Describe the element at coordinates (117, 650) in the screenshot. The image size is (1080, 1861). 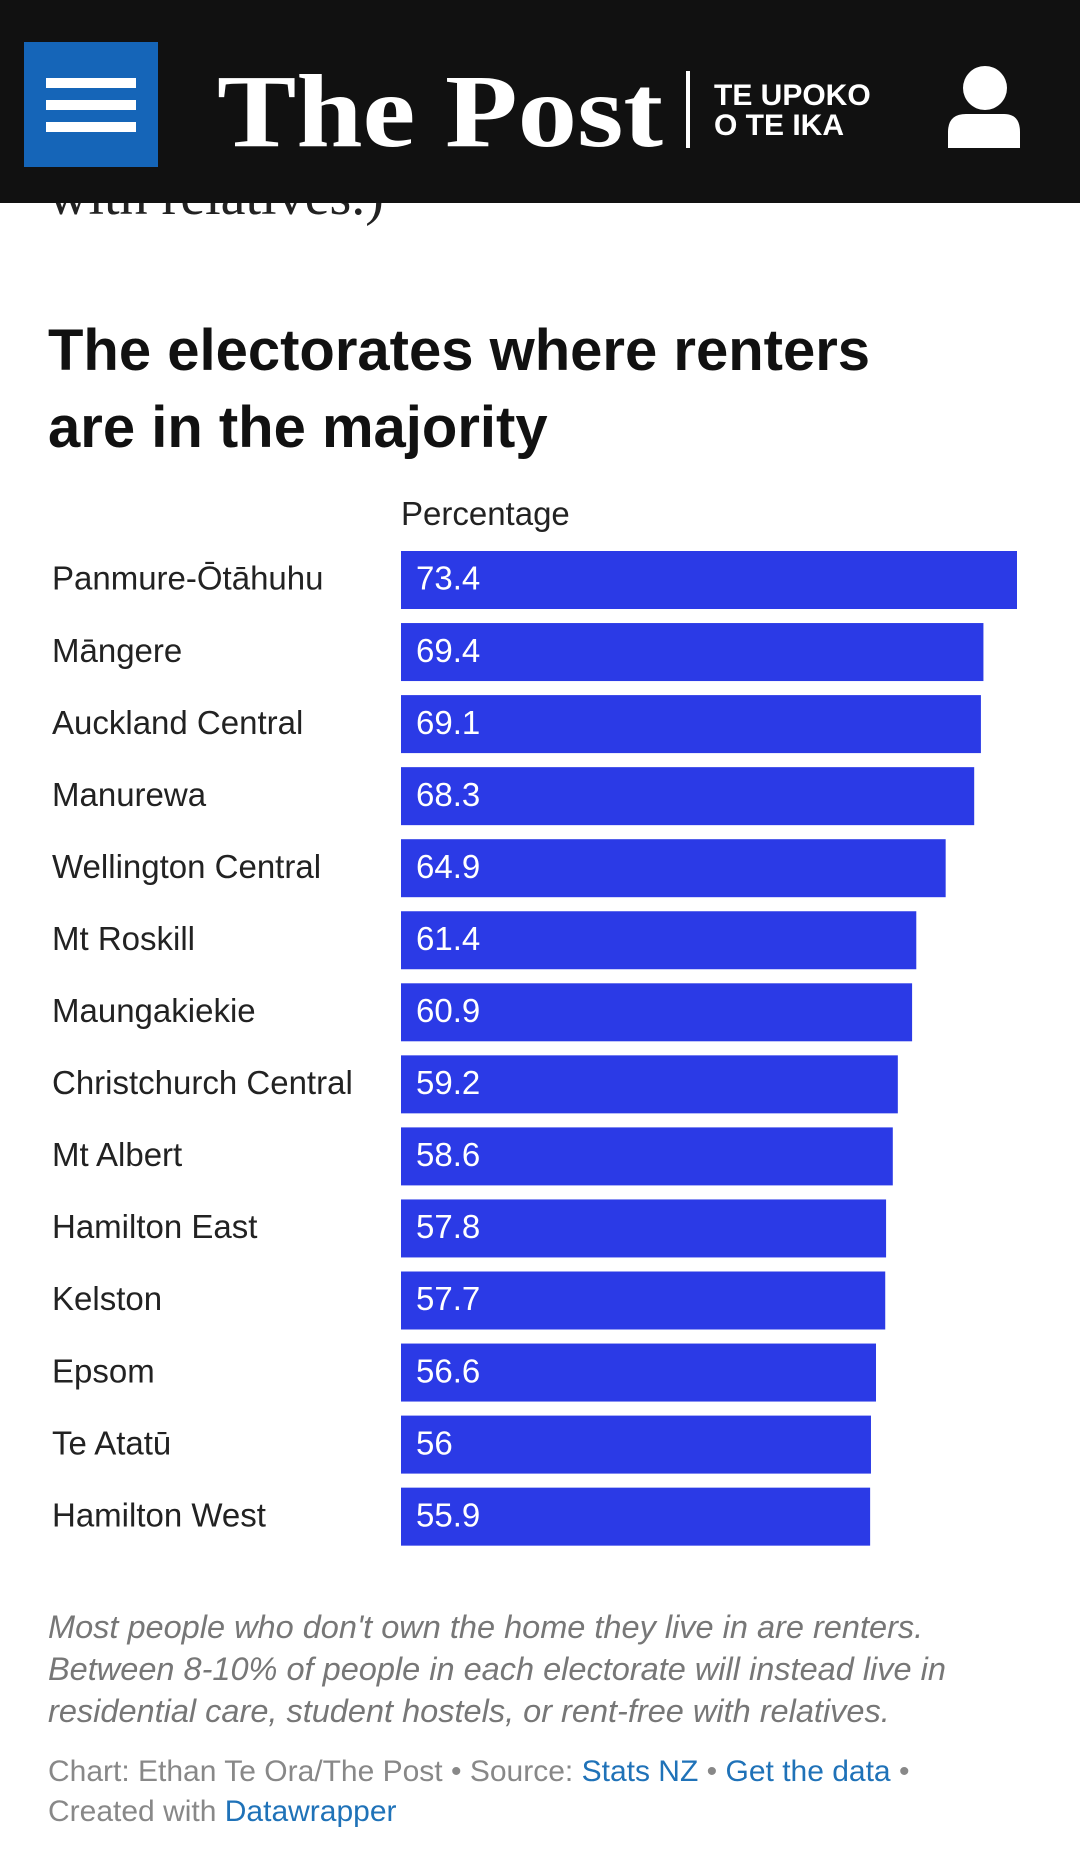
I see `category-label: Māngere` at that location.